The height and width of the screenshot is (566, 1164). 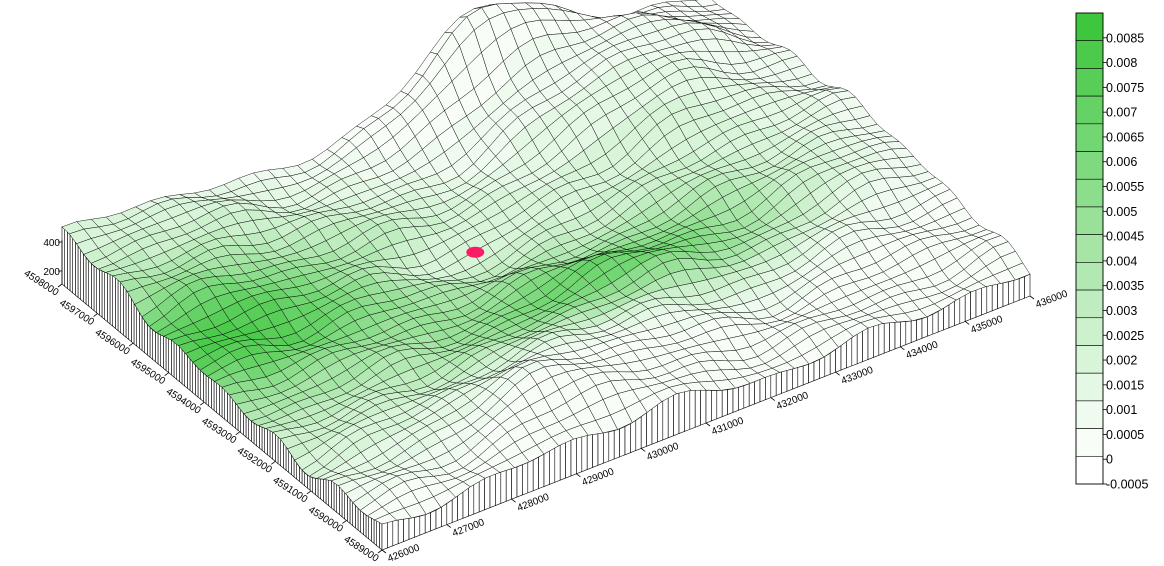 I want to click on legend-frame, so click(x=1089, y=248).